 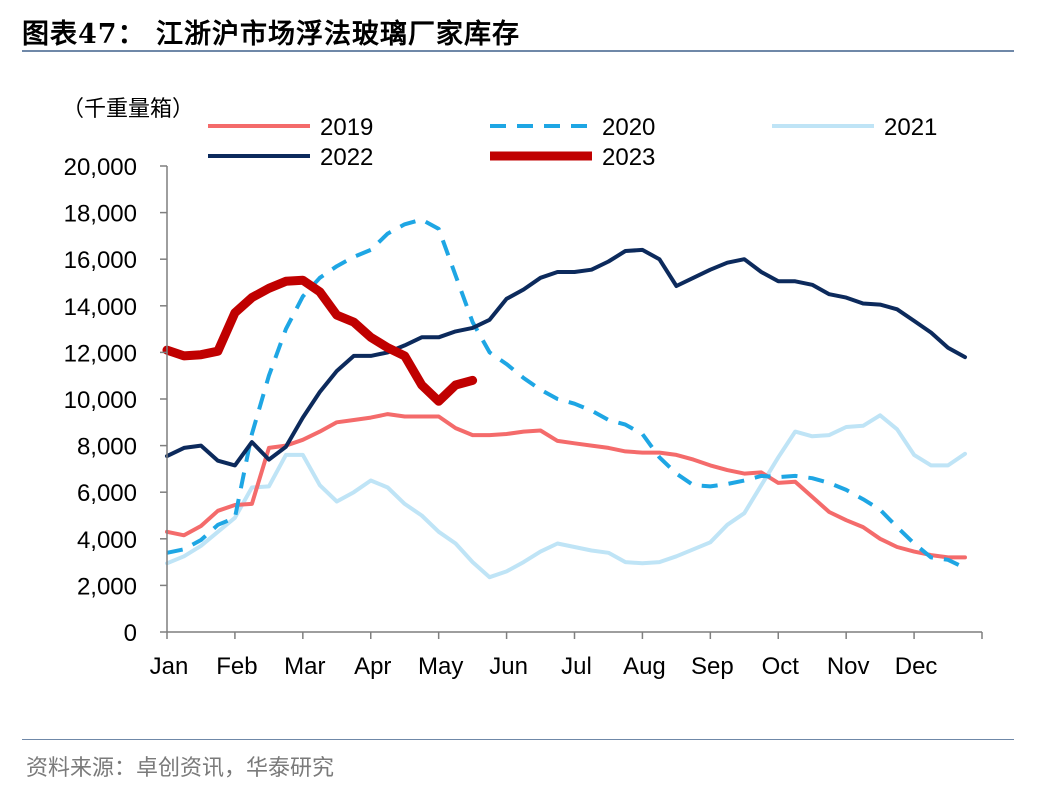 I want to click on source-divider, so click(x=518, y=739).